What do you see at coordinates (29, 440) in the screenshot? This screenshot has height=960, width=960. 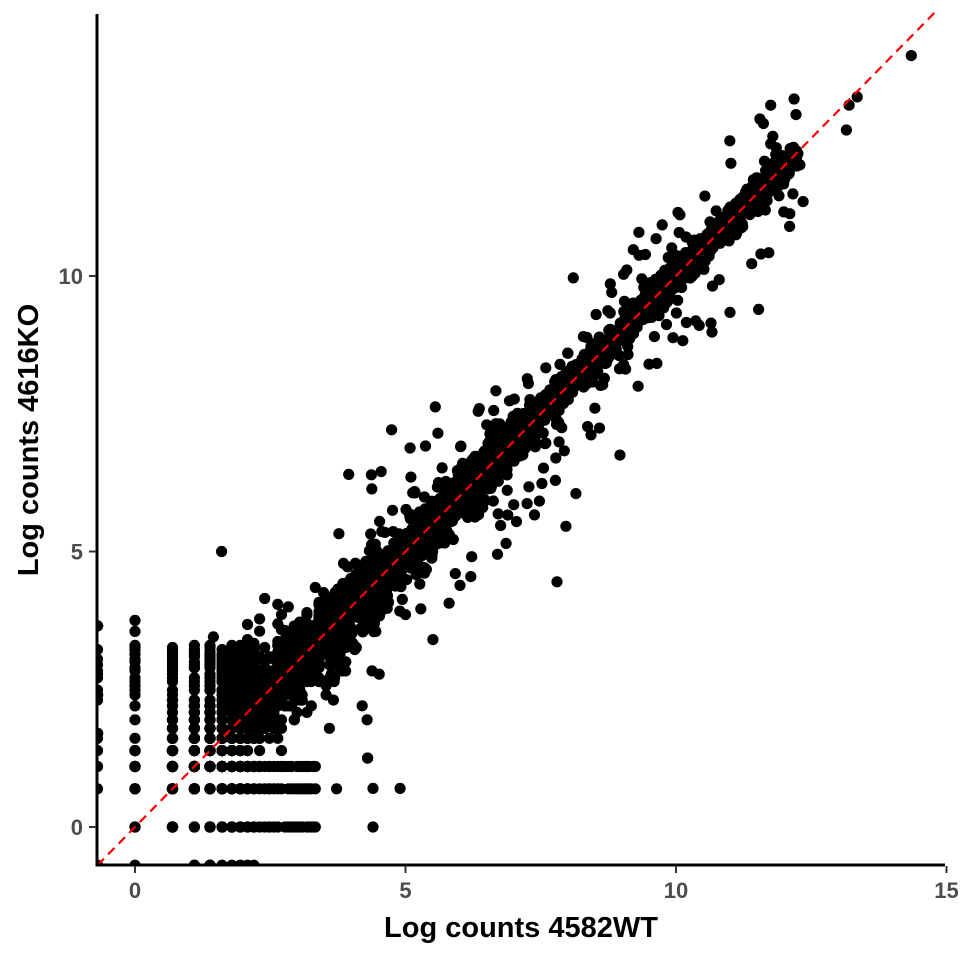 I see `y-axis-title: Log counts 4616KO` at bounding box center [29, 440].